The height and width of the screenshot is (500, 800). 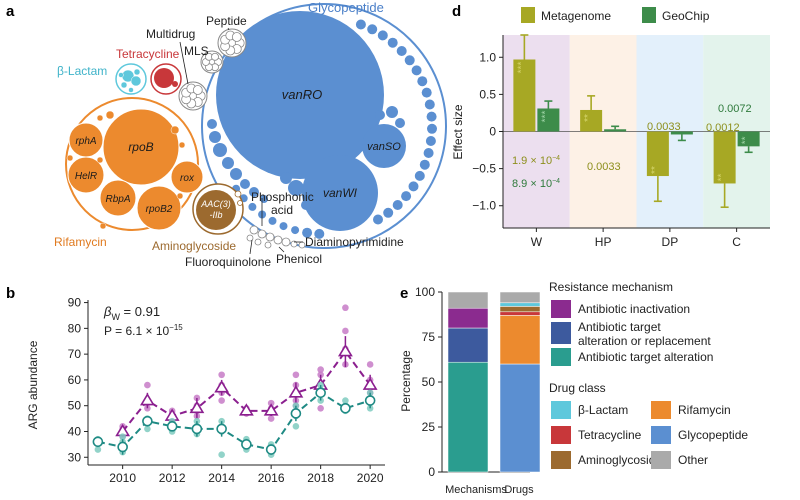 I want to click on panel-e-ytick-label: 25, so click(x=429, y=427).